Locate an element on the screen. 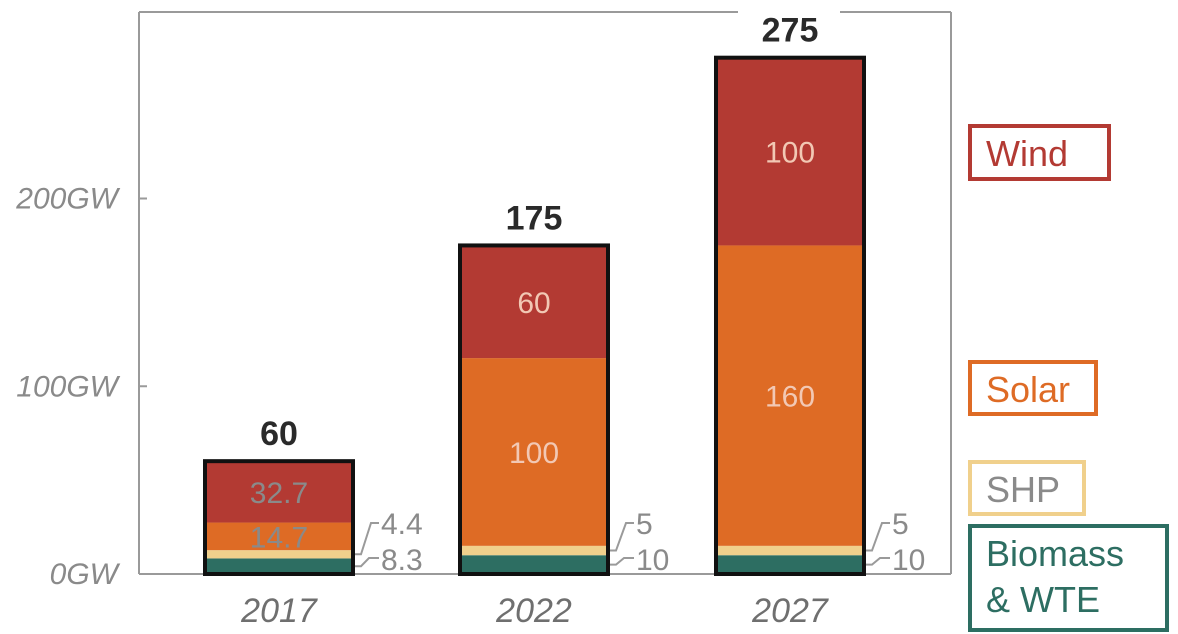 The height and width of the screenshot is (634, 1178). legend-item-shp: SHP is located at coordinates (1027, 488).